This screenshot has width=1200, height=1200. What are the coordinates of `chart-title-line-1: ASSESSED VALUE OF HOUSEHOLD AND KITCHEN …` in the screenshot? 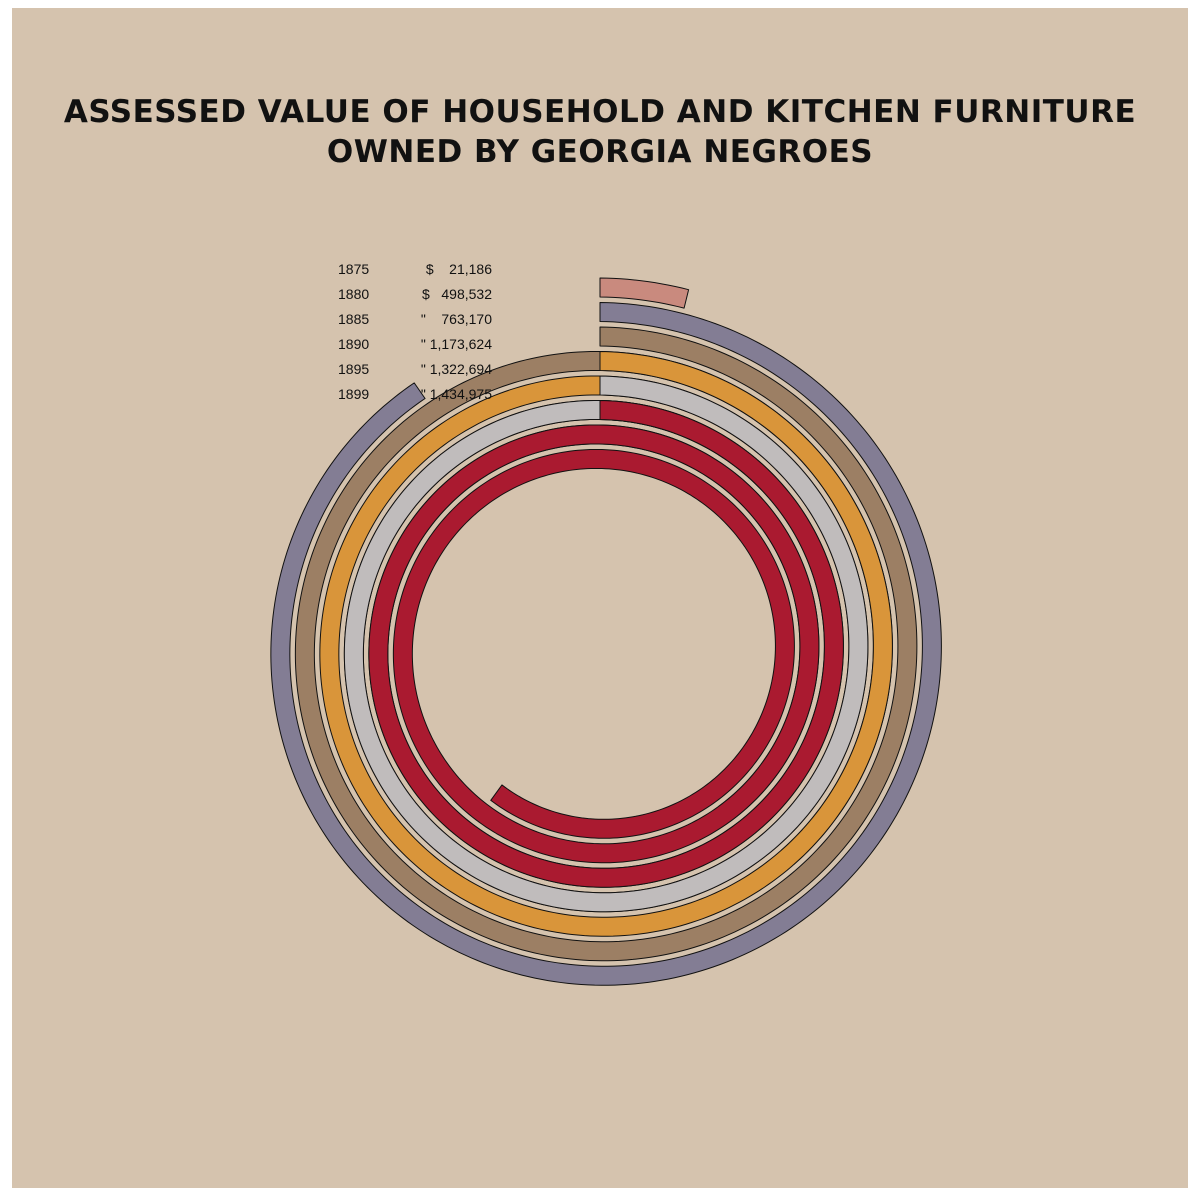 It's located at (600, 112).